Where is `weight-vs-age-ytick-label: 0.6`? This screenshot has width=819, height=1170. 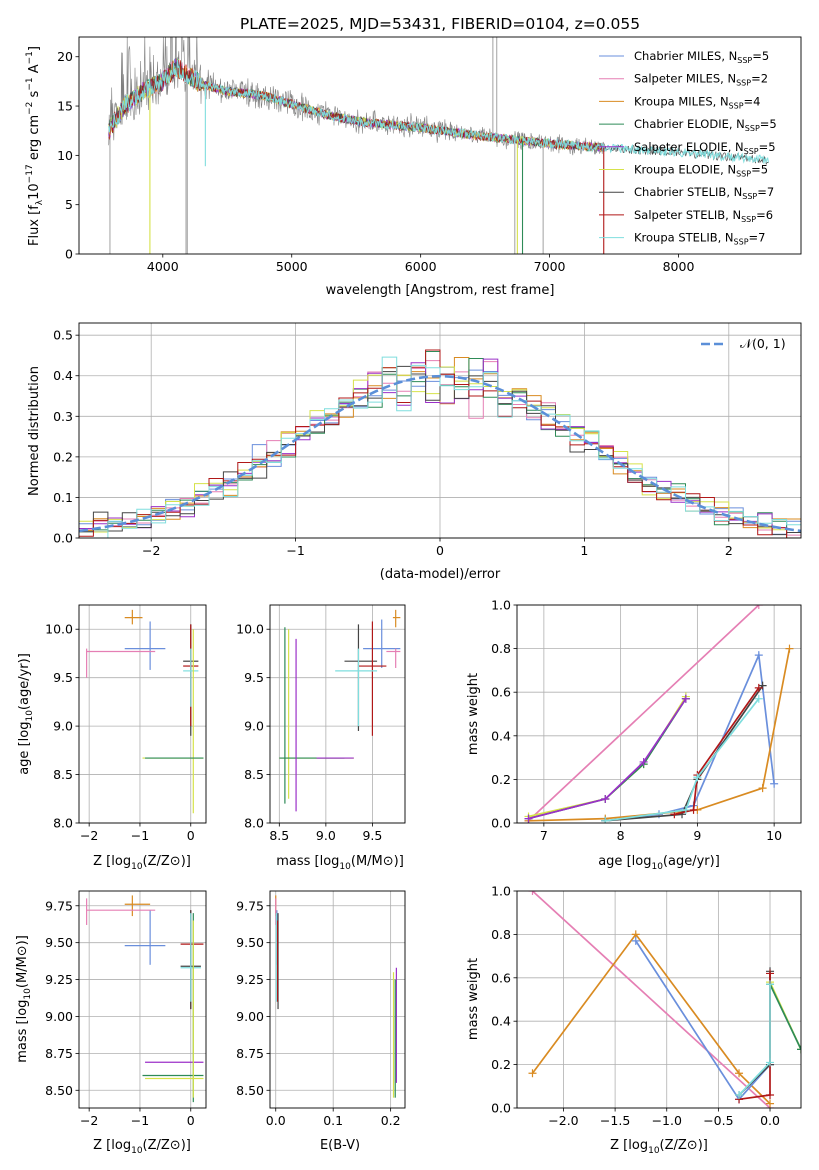
weight-vs-age-ytick-label: 0.6 is located at coordinates (501, 692).